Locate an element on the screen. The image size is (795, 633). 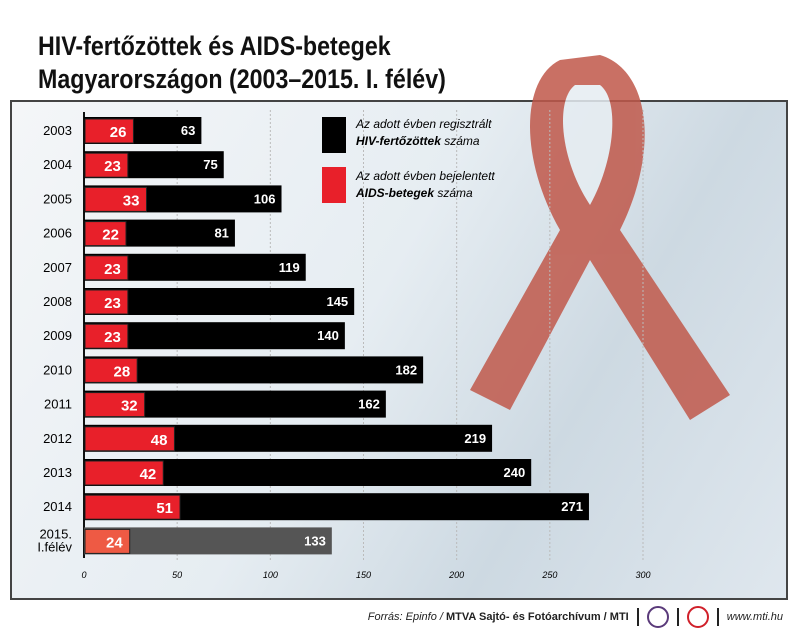
data-label-hiv: 219 is located at coordinates (475, 438).